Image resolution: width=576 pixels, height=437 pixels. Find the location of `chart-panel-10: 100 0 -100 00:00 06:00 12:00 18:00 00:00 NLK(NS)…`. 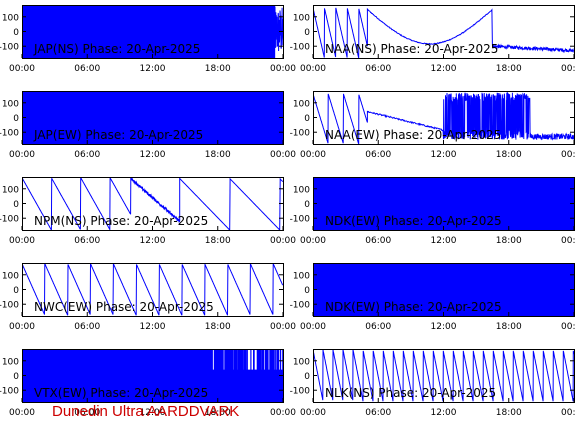

chart-panel-10: 100 0 -100 00:00 06:00 12:00 18:00 00:00 NLK(NS)… is located at coordinates (433, 383).